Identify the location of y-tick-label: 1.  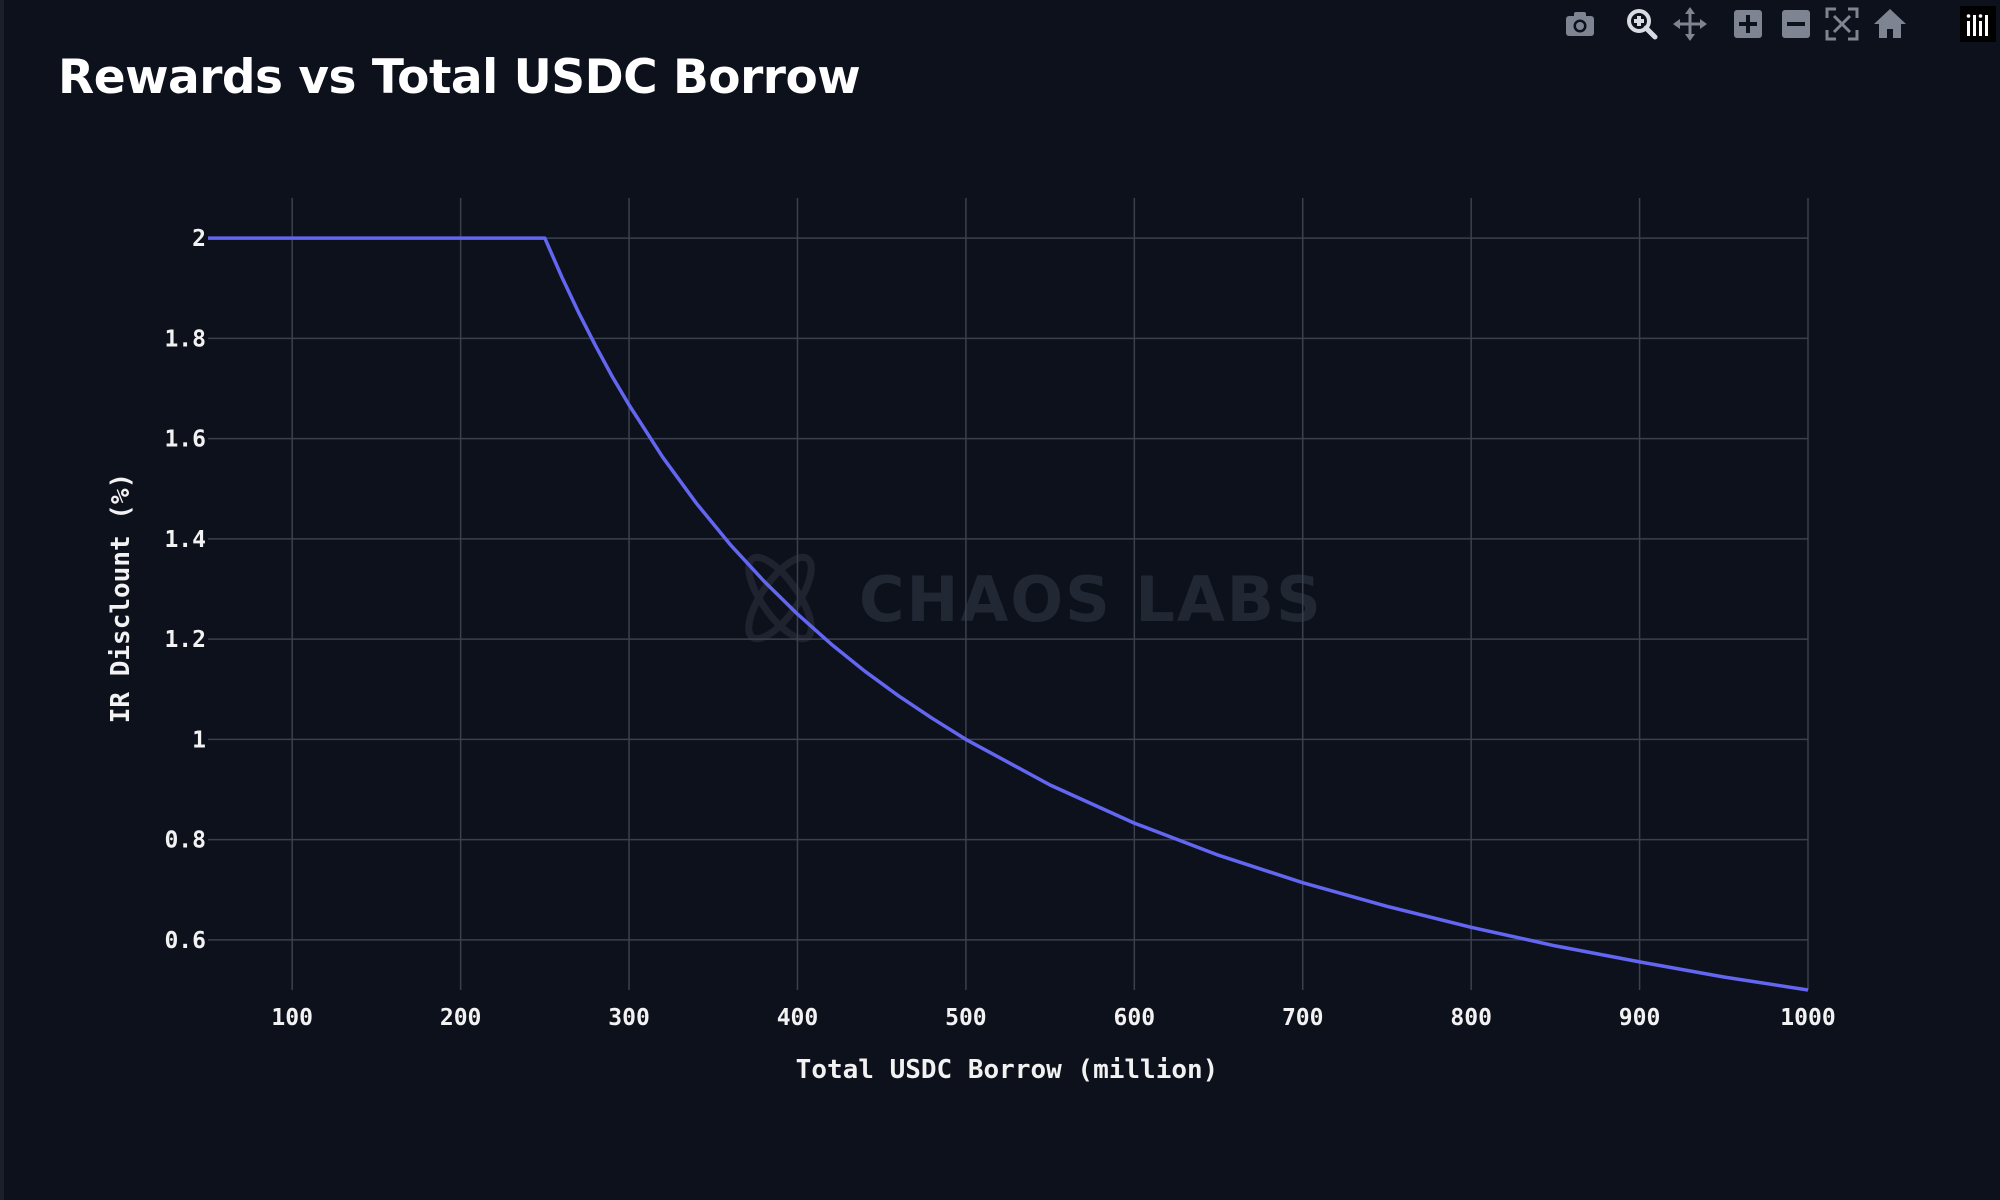
(199, 740).